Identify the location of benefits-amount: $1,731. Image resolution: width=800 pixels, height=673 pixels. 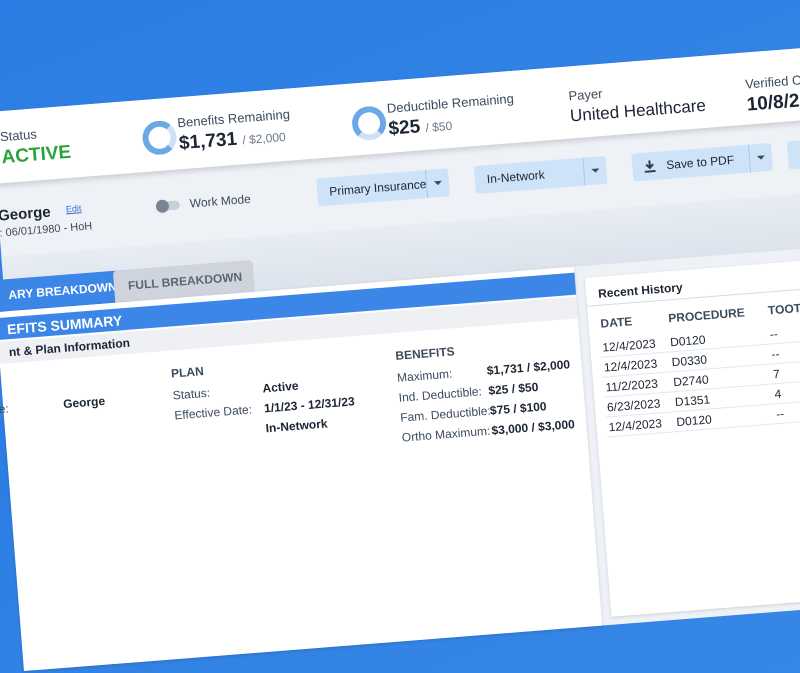
(208, 141).